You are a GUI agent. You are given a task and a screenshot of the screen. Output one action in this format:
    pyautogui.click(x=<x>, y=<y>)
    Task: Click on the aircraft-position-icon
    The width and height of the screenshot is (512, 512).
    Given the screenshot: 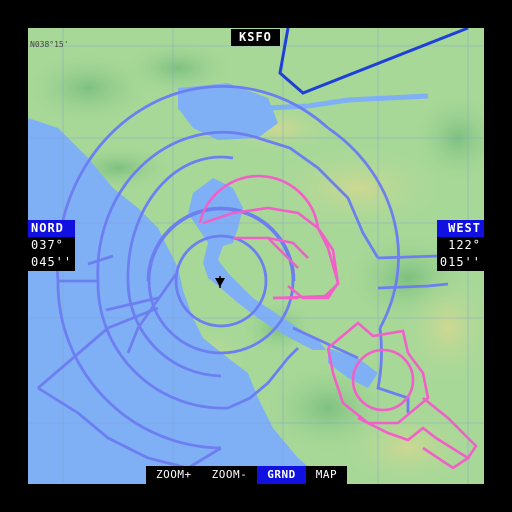 What is the action you would take?
    pyautogui.click(x=220, y=282)
    